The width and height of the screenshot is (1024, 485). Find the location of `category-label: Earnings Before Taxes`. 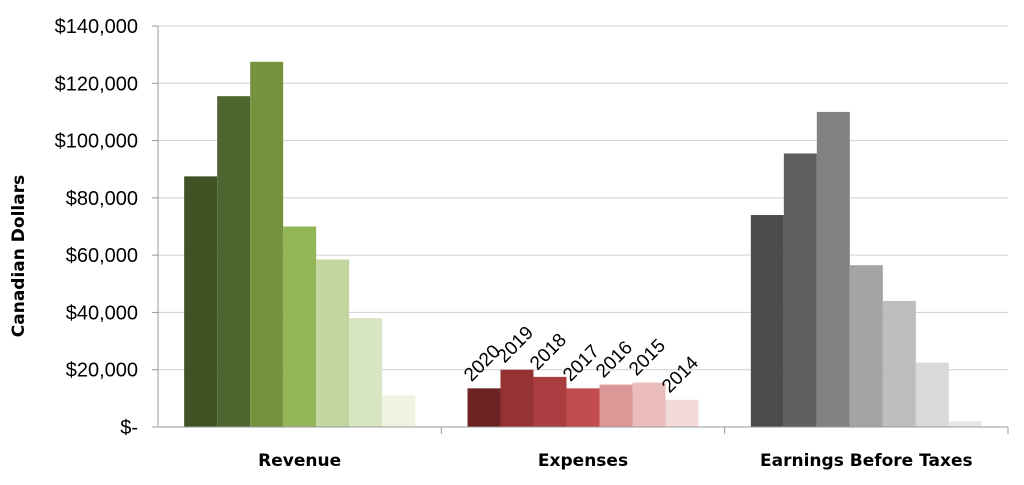

category-label: Earnings Before Taxes is located at coordinates (866, 461).